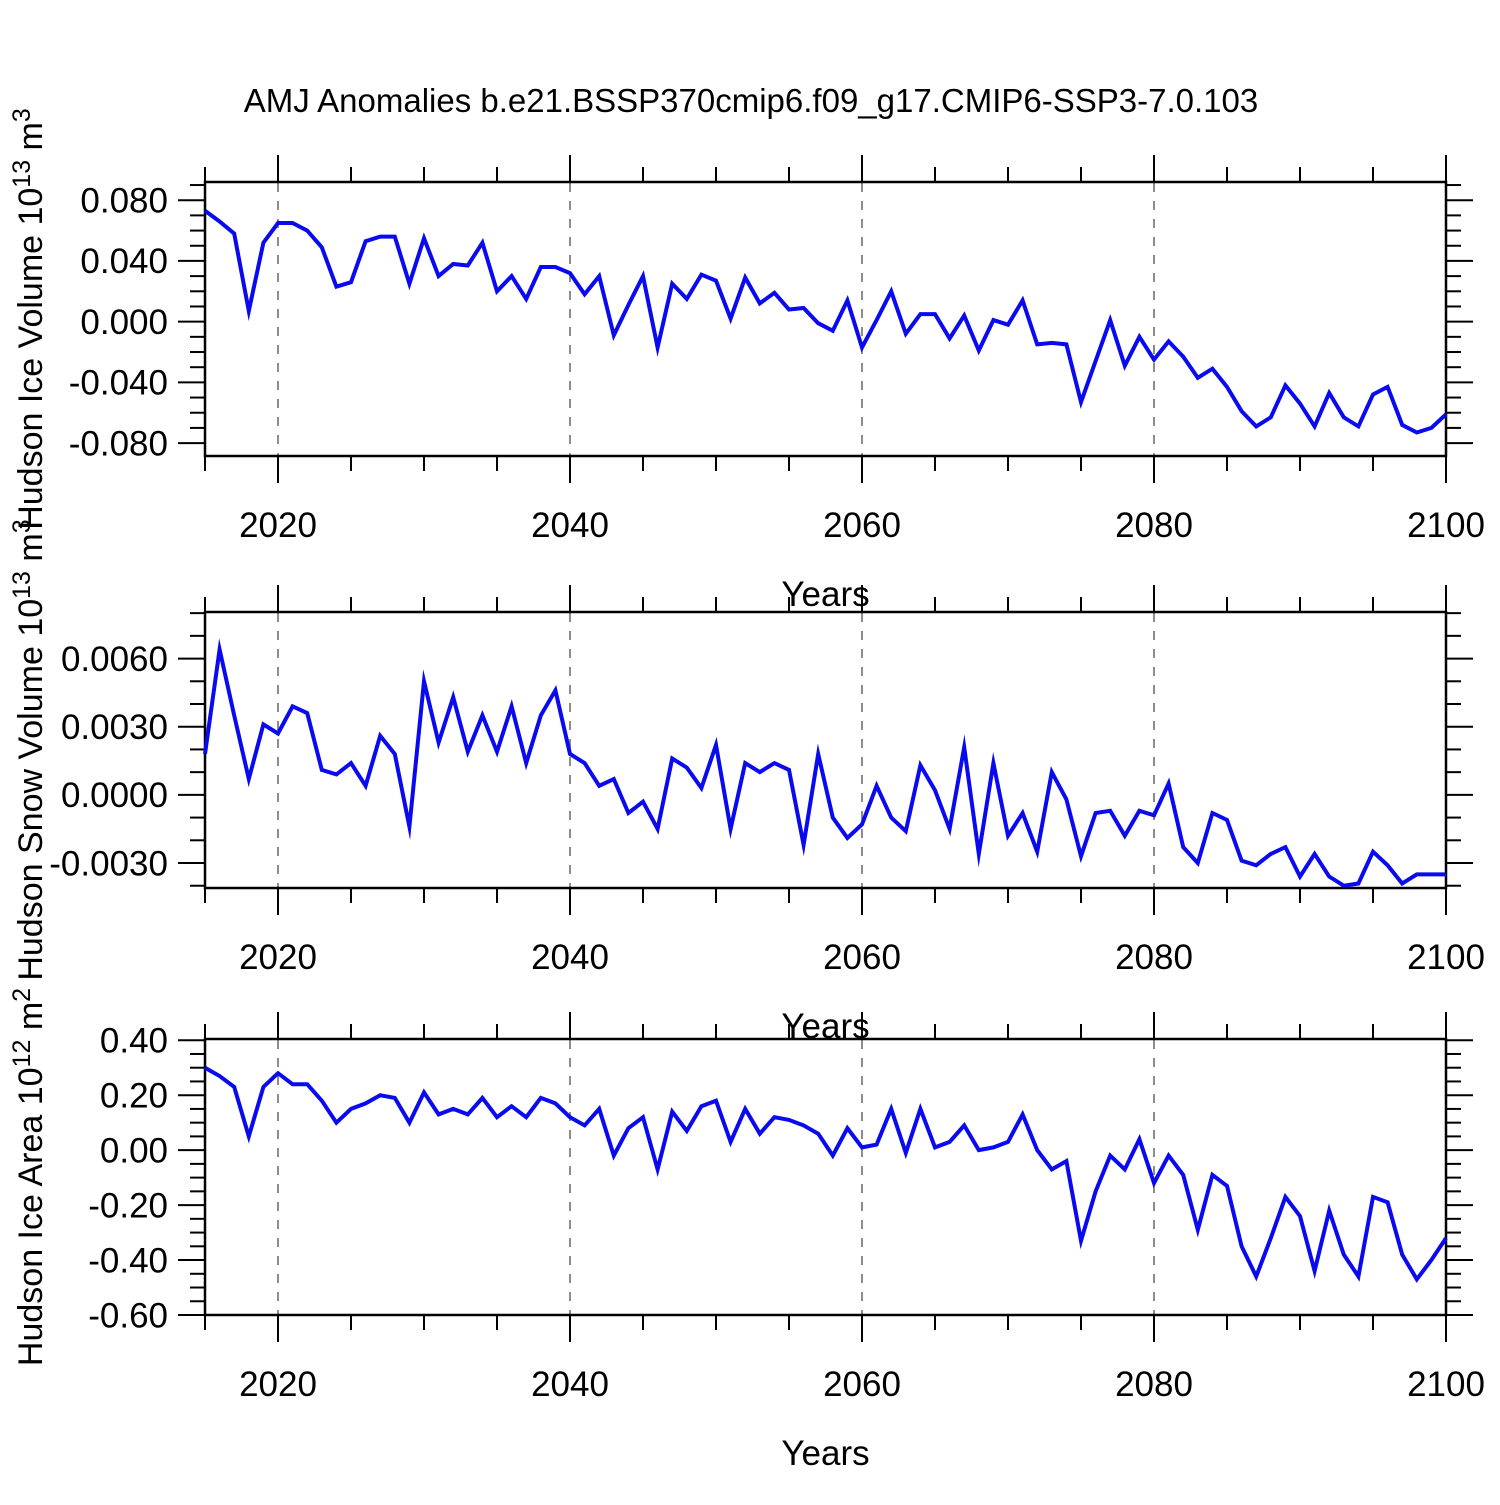  Describe the element at coordinates (114, 727) in the screenshot. I see `y-tick-label: 0.0030` at that location.